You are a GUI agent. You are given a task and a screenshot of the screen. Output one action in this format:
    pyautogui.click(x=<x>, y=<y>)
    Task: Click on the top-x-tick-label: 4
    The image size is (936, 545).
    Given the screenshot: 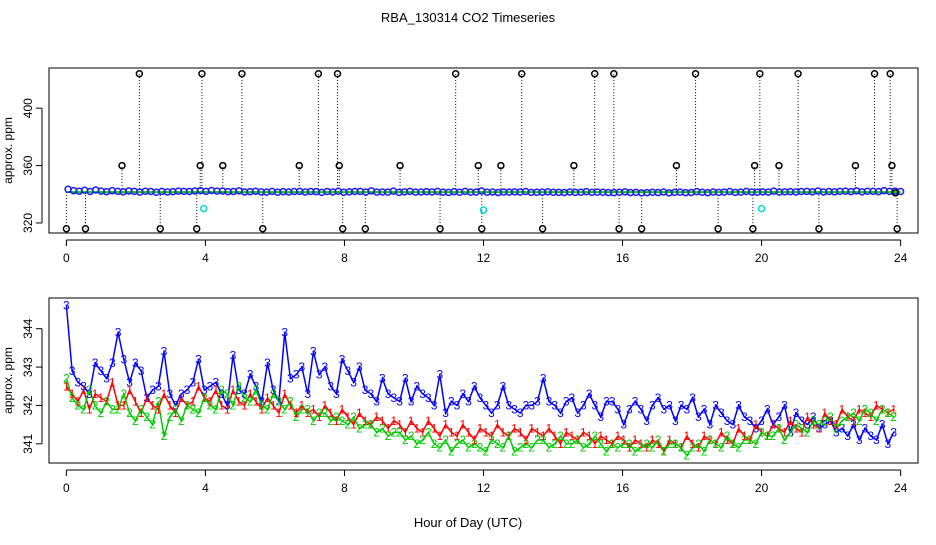 What is the action you would take?
    pyautogui.click(x=205, y=258)
    